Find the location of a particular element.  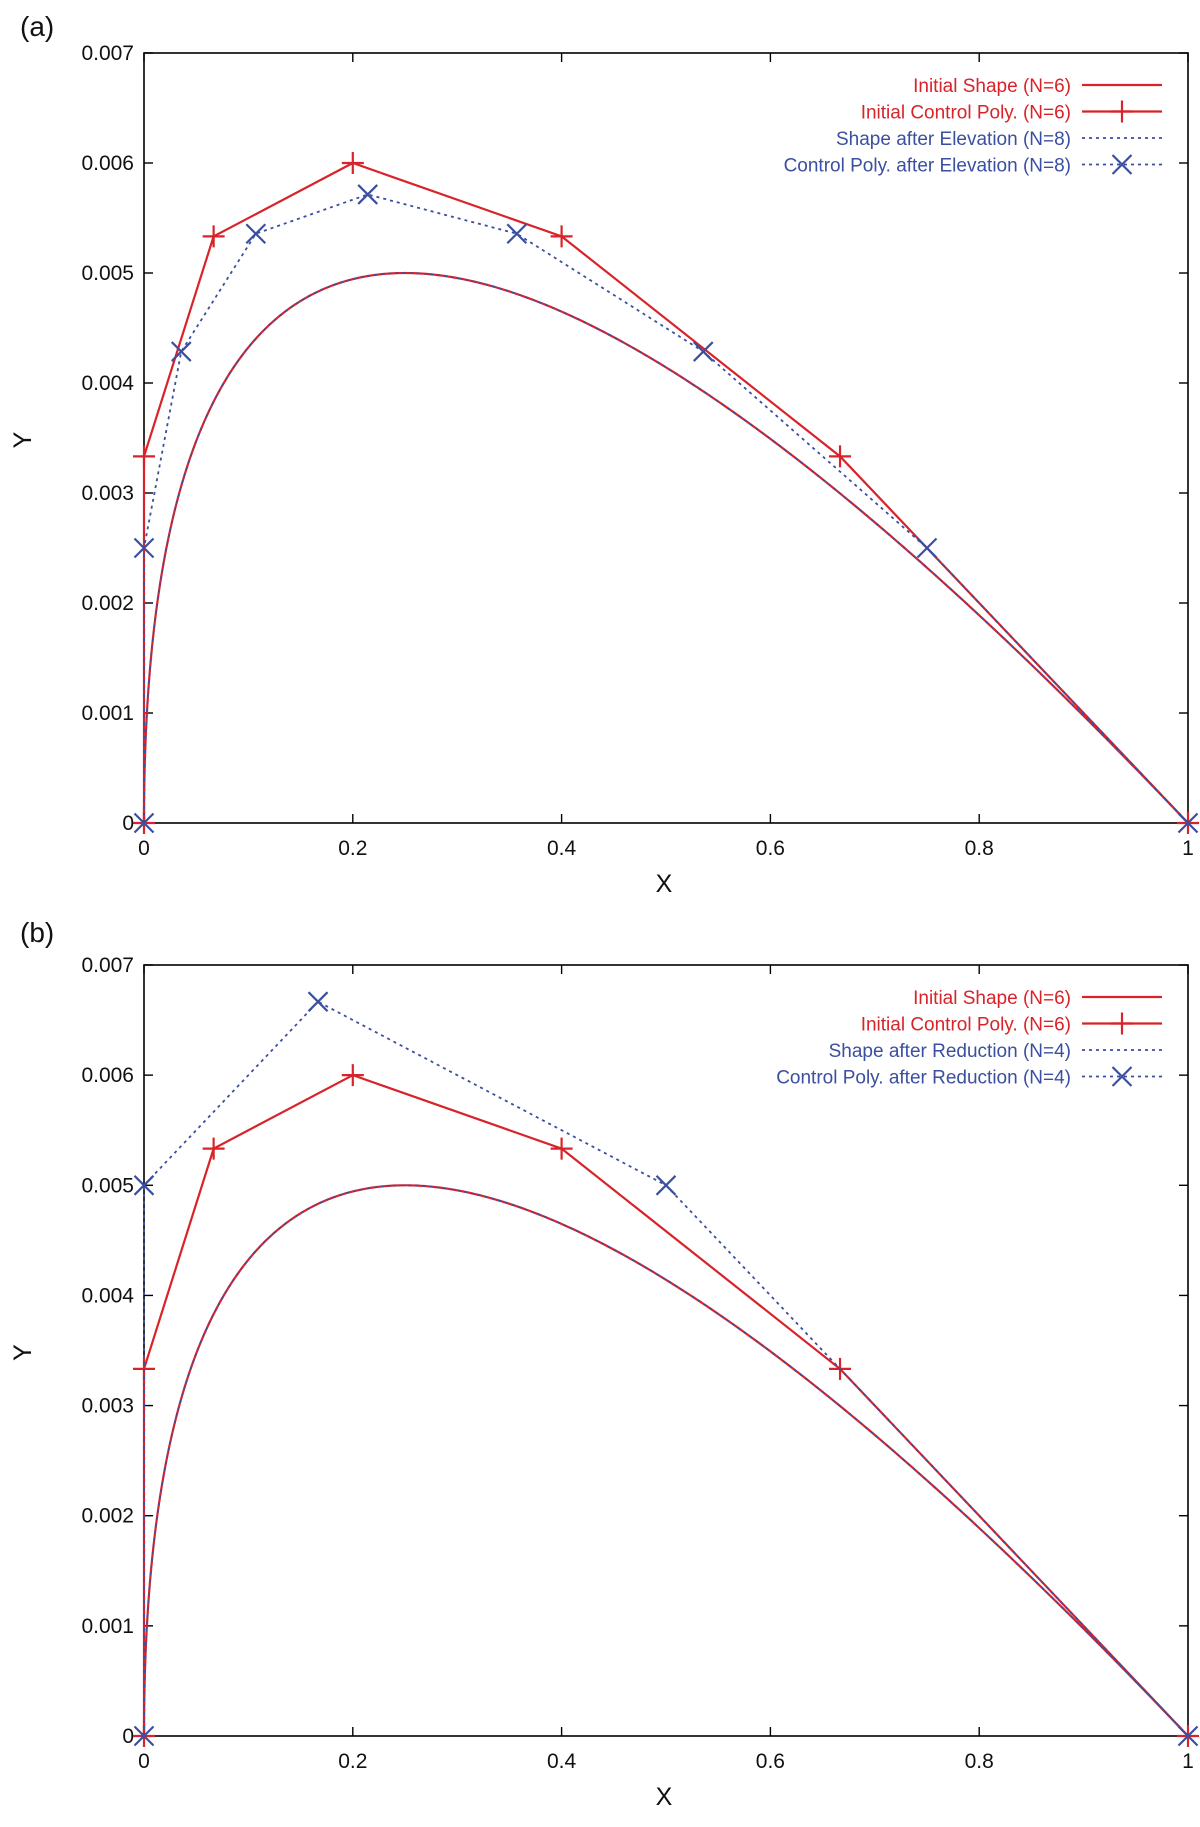

legend-entry-label: Shape after Reduction (N=4) is located at coordinates (950, 1051).